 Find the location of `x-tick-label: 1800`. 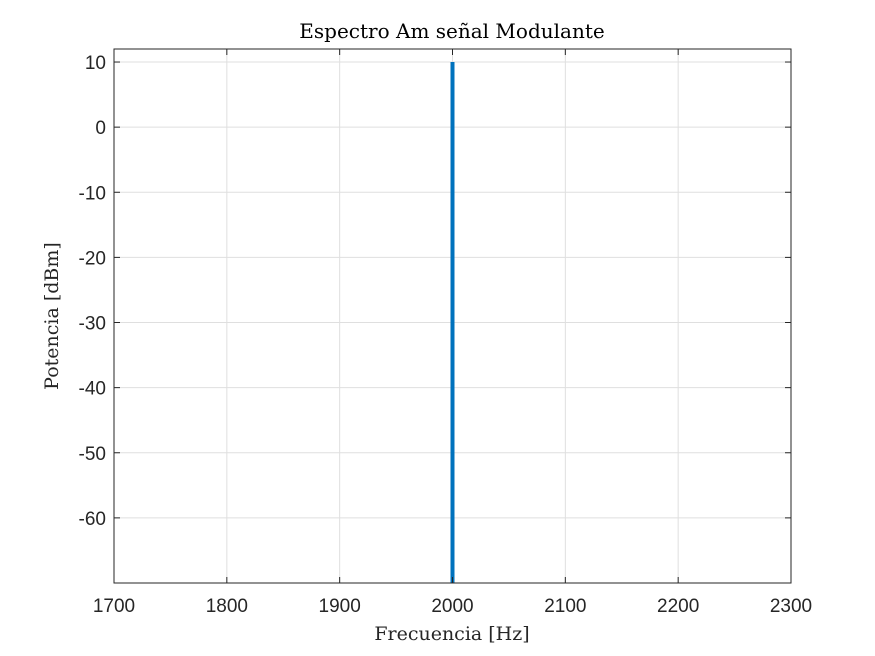

x-tick-label: 1800 is located at coordinates (227, 606).